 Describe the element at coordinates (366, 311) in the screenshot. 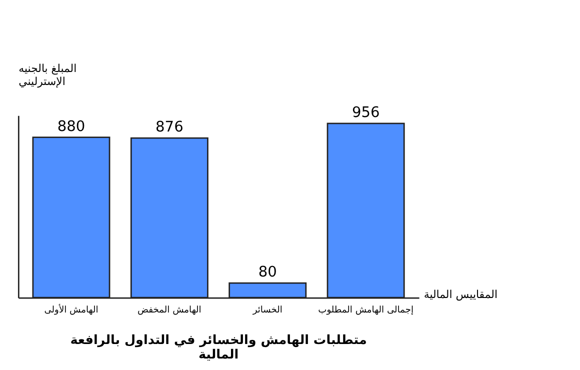

I see `x-tick-label: إجمالى الهامش المطلوب` at that location.